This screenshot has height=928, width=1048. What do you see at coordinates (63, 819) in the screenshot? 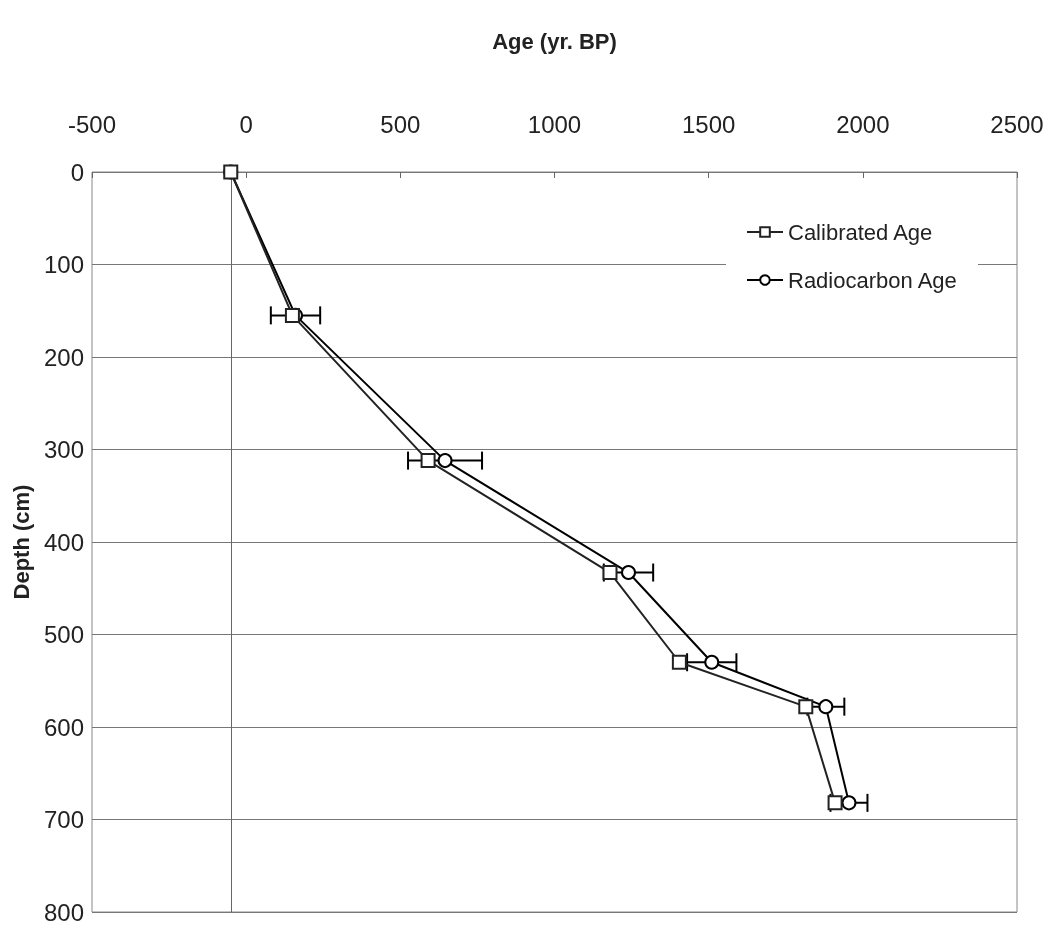
I see `y-tick-label: 700` at bounding box center [63, 819].